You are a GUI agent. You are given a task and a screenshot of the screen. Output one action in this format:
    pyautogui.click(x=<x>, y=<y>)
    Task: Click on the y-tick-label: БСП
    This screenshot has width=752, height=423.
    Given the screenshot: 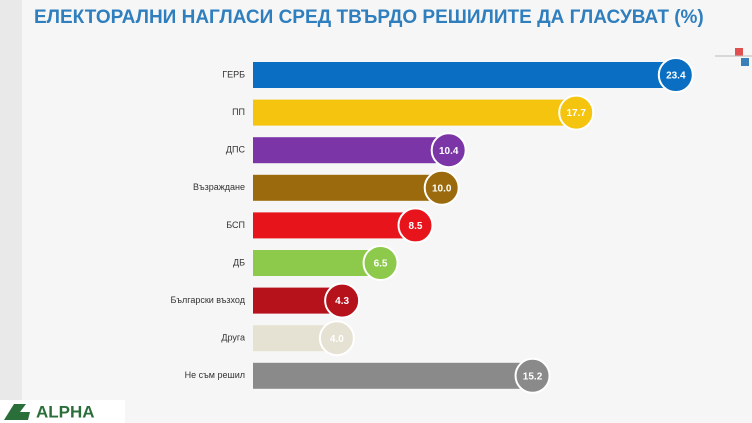 What is the action you would take?
    pyautogui.click(x=235, y=225)
    